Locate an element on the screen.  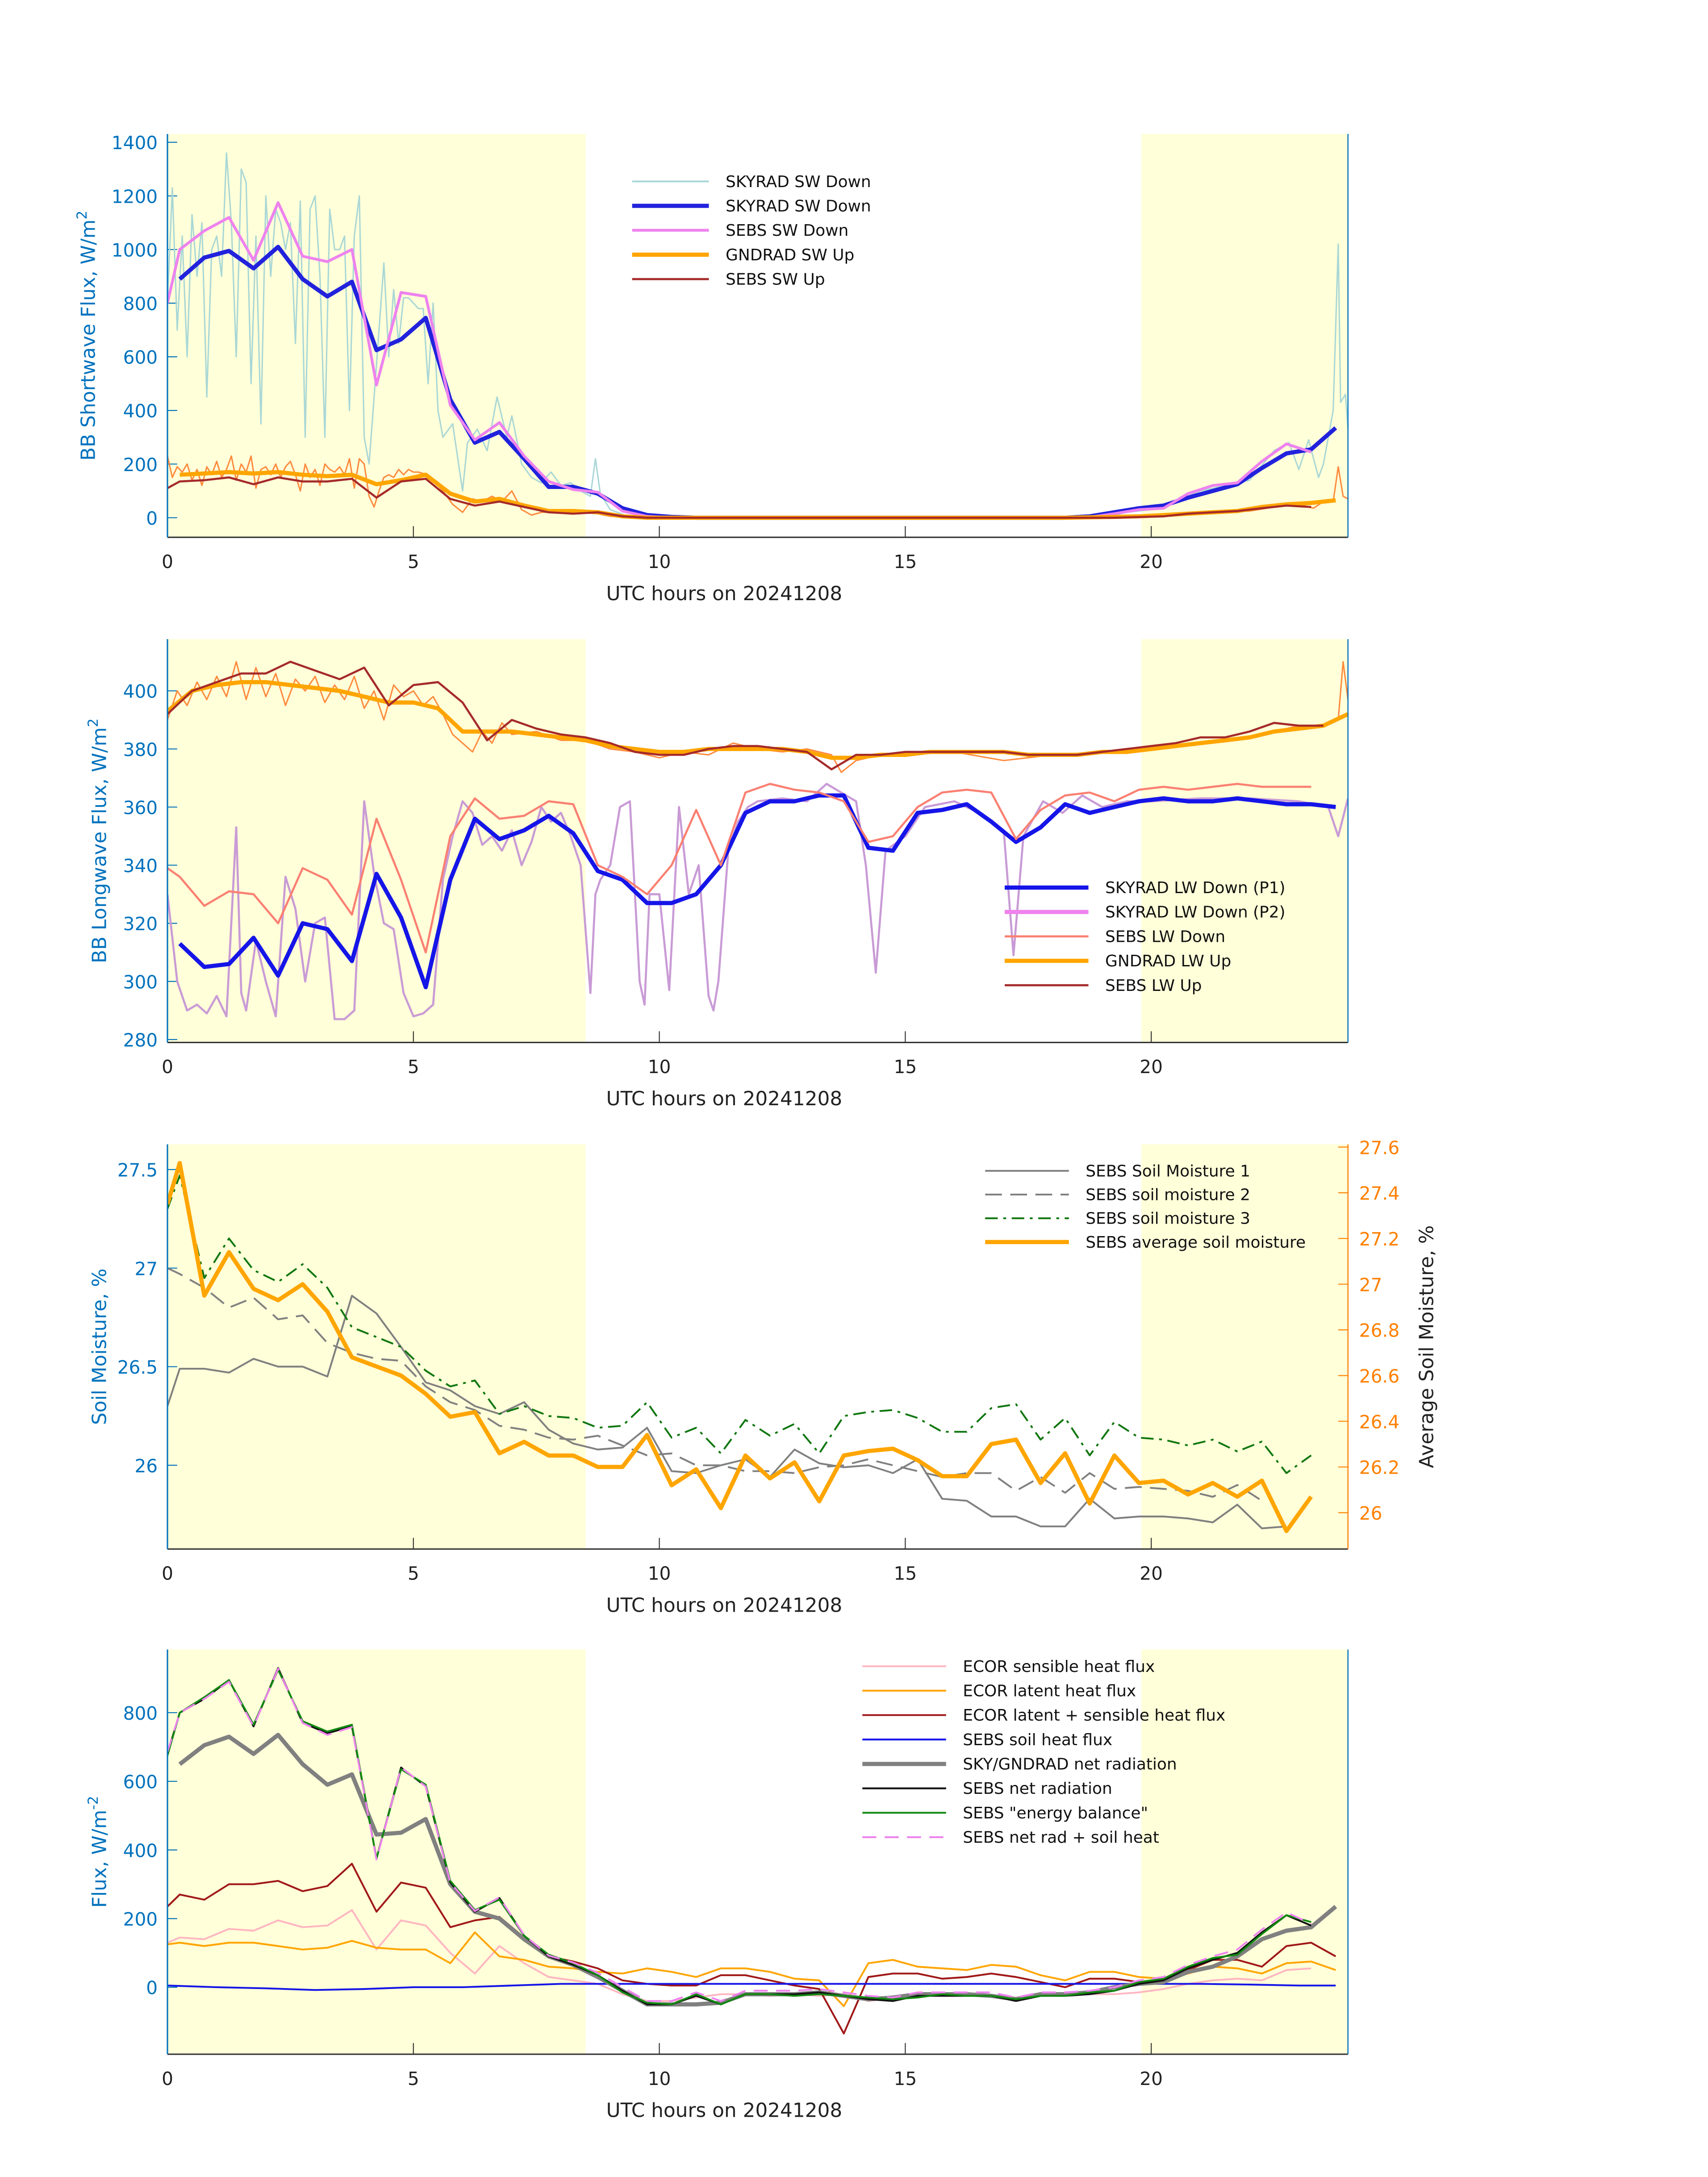
y-tick-label: 320 is located at coordinates (140, 924).